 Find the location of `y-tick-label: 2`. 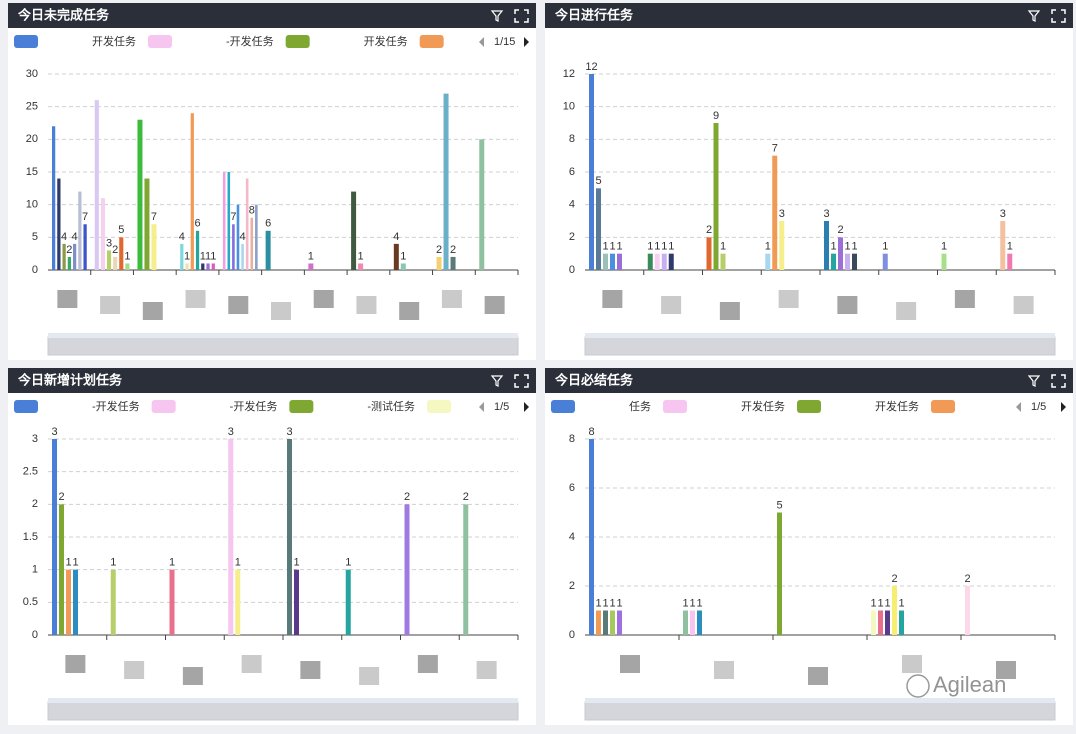

y-tick-label: 2 is located at coordinates (572, 237).